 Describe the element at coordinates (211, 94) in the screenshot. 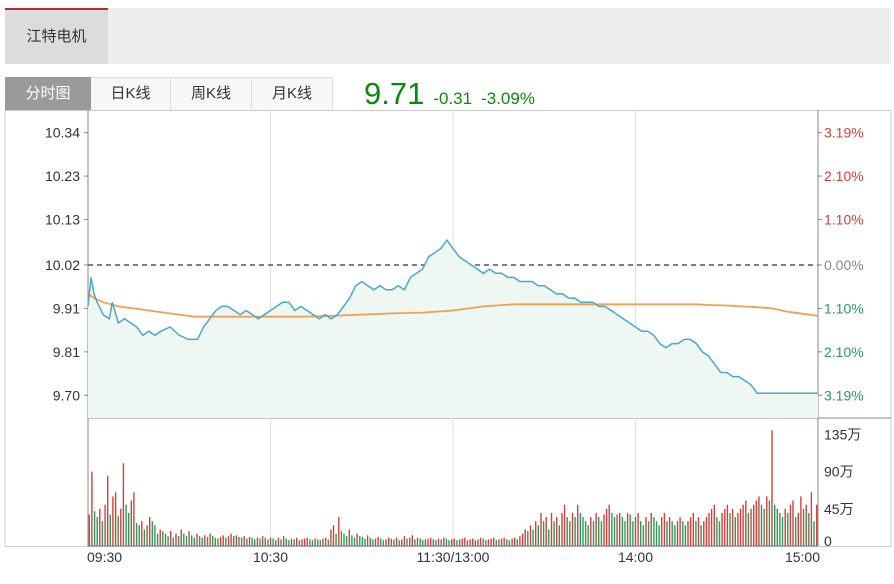

I see `tab-weekly-k: 周K线` at that location.